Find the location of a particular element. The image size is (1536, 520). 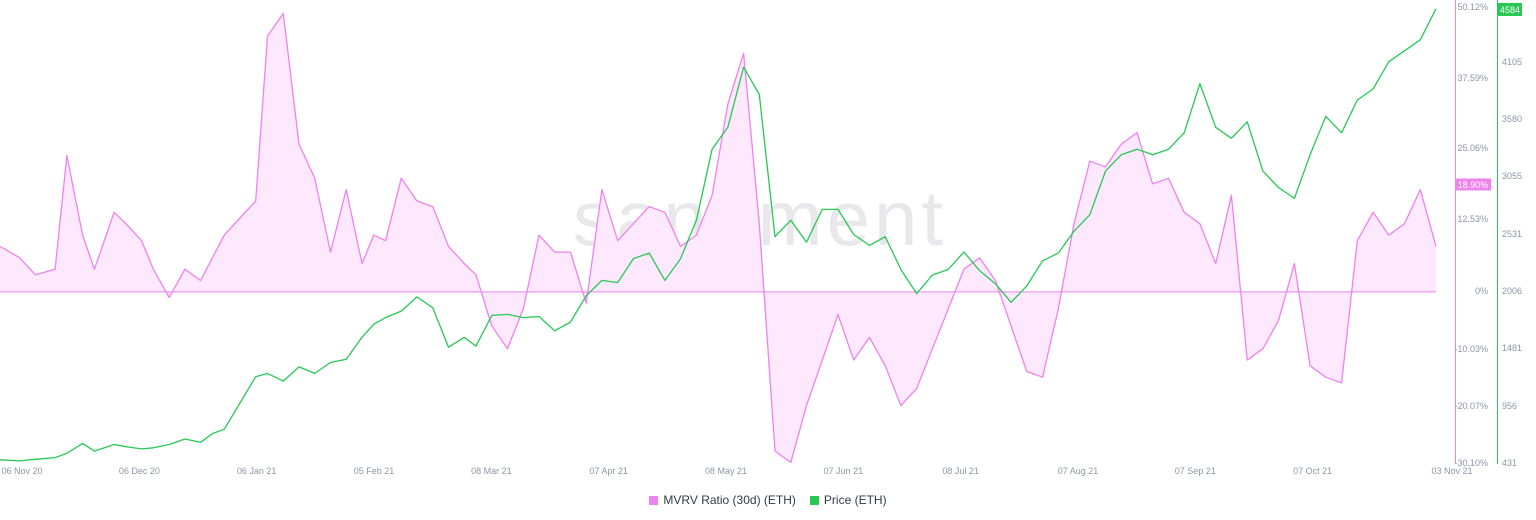

x-tick-label: 06 Dec 20 is located at coordinates (139, 471).